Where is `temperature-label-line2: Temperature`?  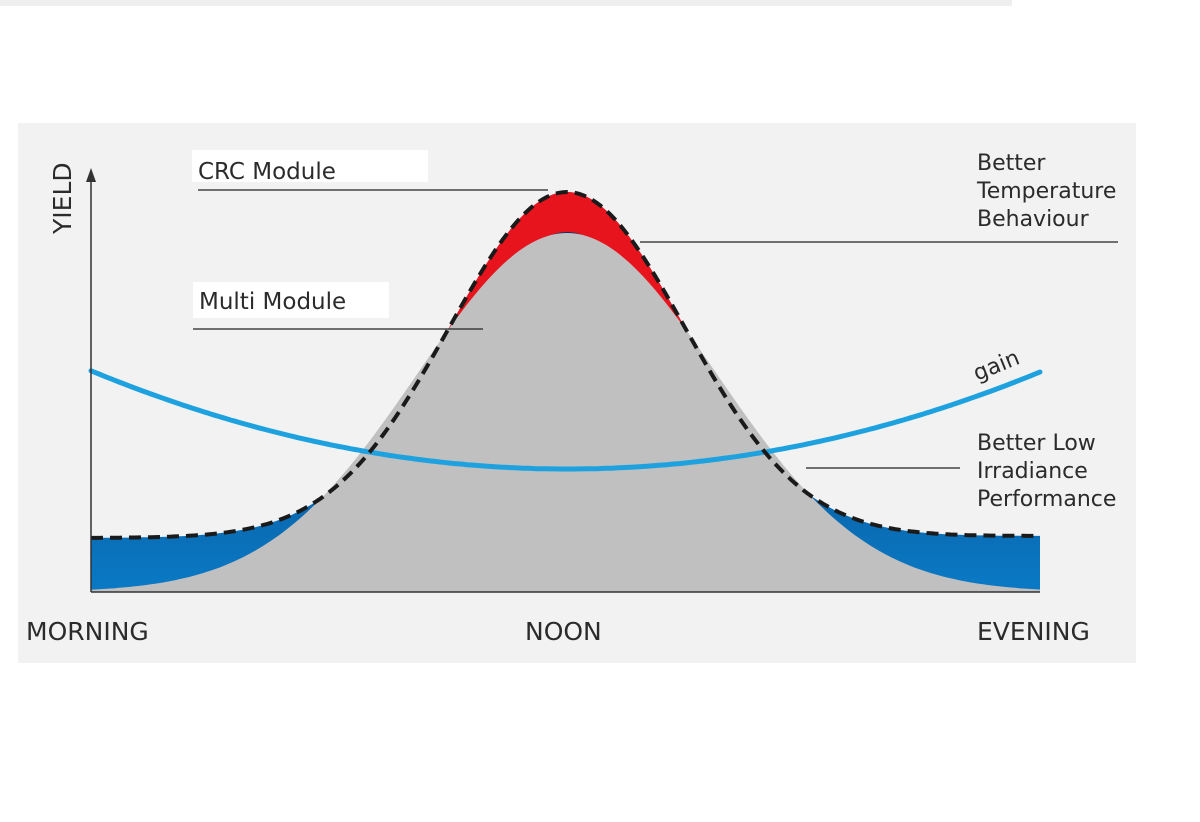
temperature-label-line2: Temperature is located at coordinates (1046, 191).